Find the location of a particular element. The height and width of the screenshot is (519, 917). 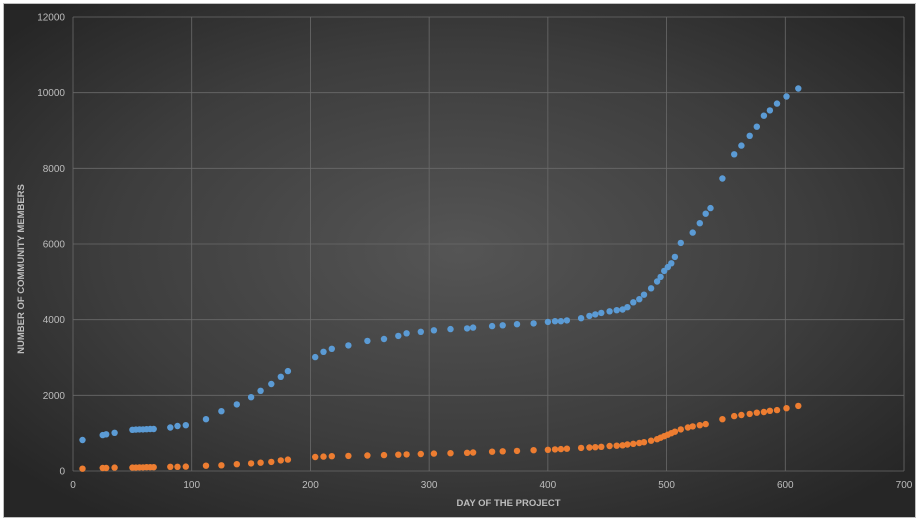

y-axis-title: NUMBER OF COMMUNITY MEMBERS is located at coordinates (21, 269).